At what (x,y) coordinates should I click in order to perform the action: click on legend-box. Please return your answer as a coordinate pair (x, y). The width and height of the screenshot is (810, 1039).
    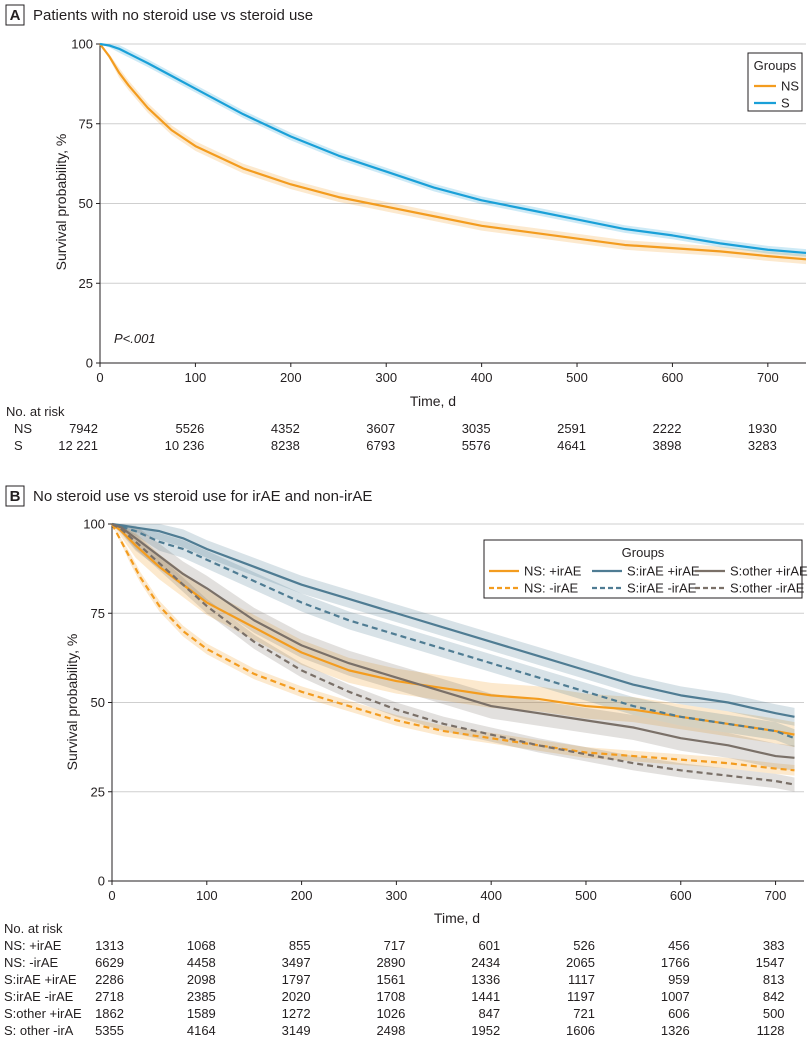
    Looking at the image, I should click on (643, 569).